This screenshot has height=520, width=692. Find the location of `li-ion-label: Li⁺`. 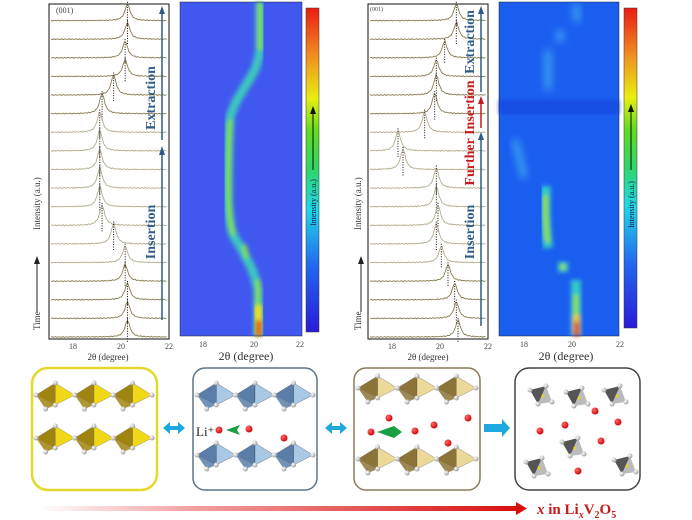

li-ion-label: Li⁺ is located at coordinates (205, 431).